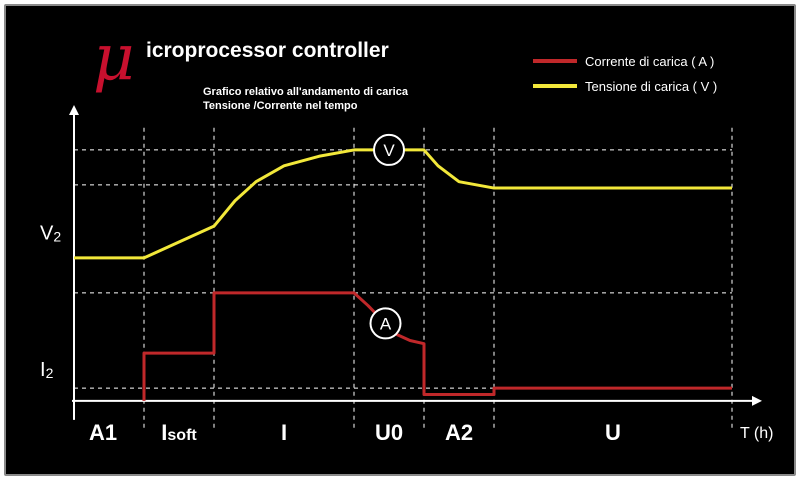  Describe the element at coordinates (280, 106) in the screenshot. I see `chart-subtitle-2: Tensione /Corrente nel tempo` at that location.